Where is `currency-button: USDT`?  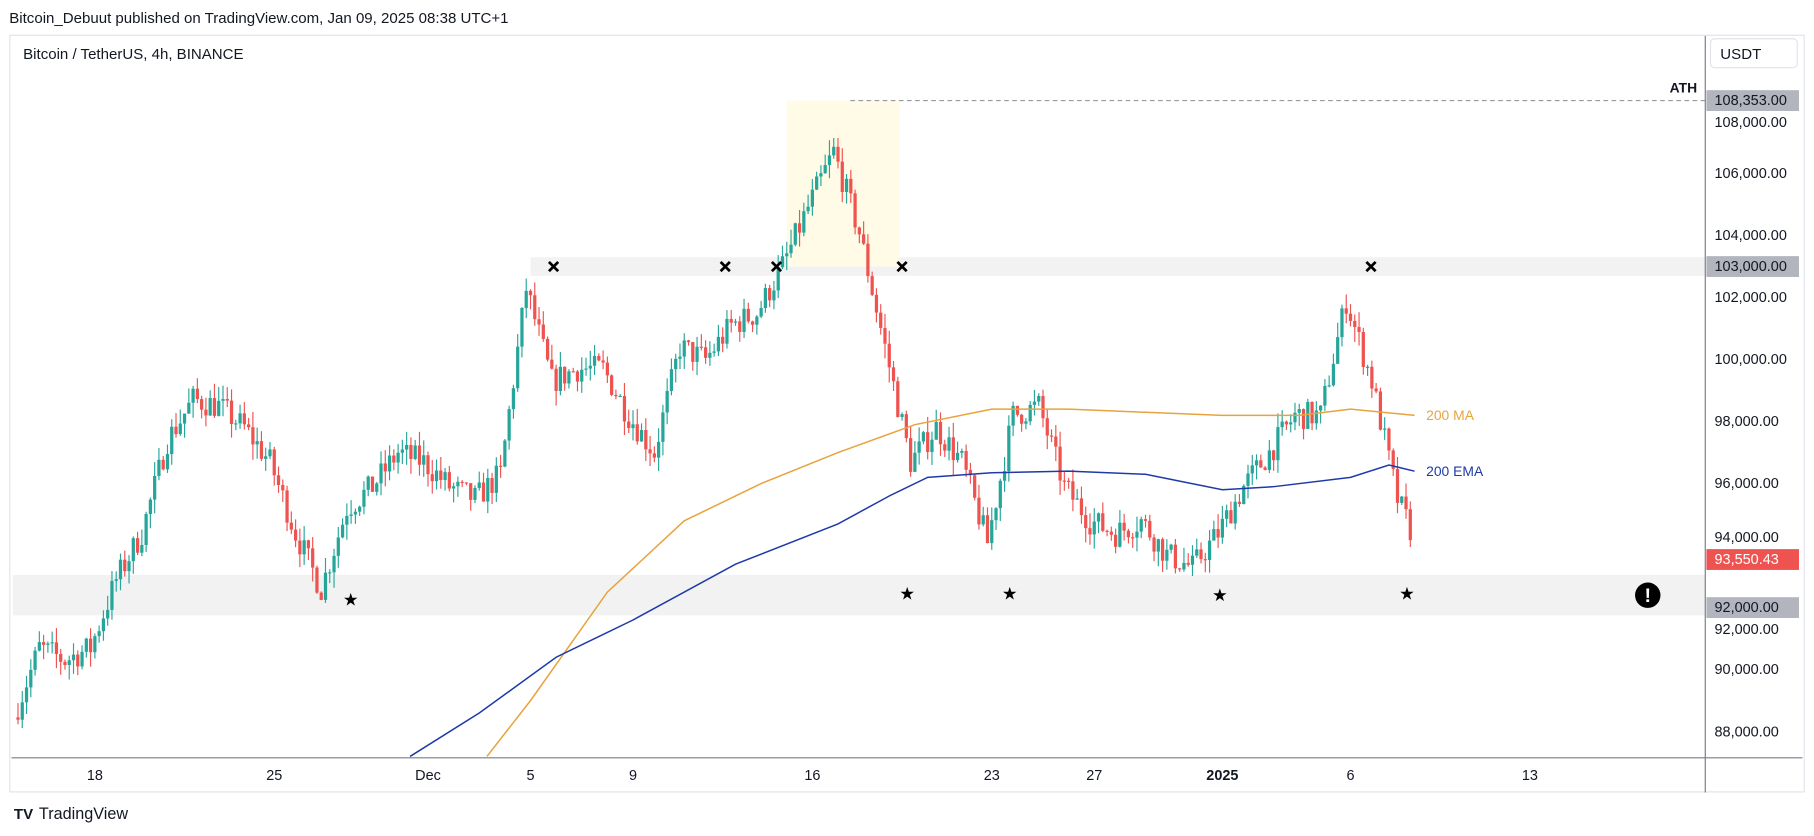
currency-button: USDT is located at coordinates (1753, 53).